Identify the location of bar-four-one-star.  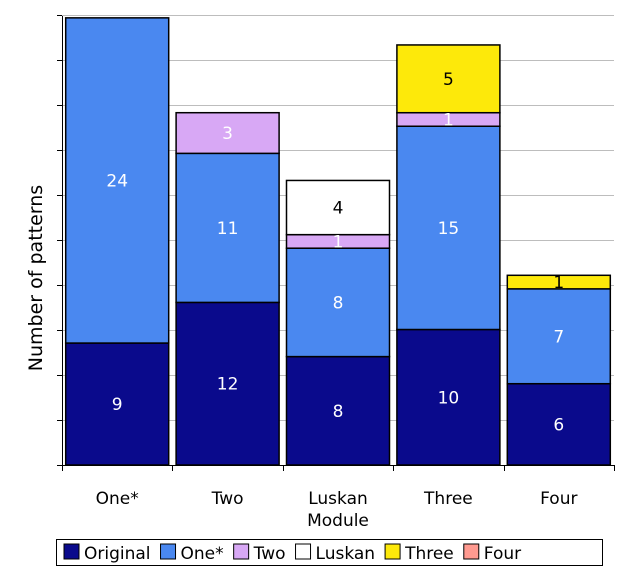
(559, 336).